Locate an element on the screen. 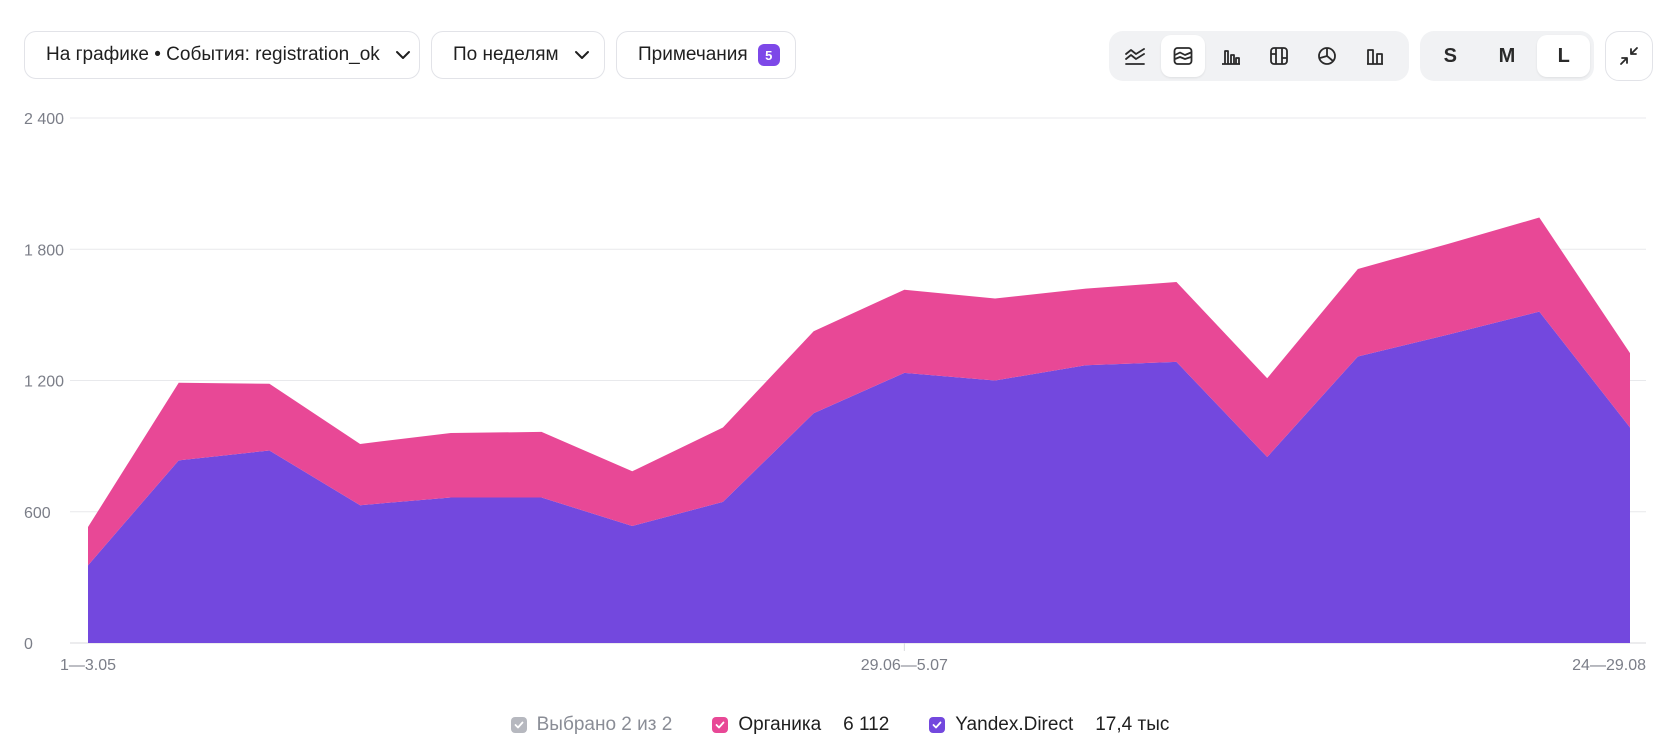 This screenshot has width=1680, height=738. table-chart-icon is located at coordinates (1279, 56).